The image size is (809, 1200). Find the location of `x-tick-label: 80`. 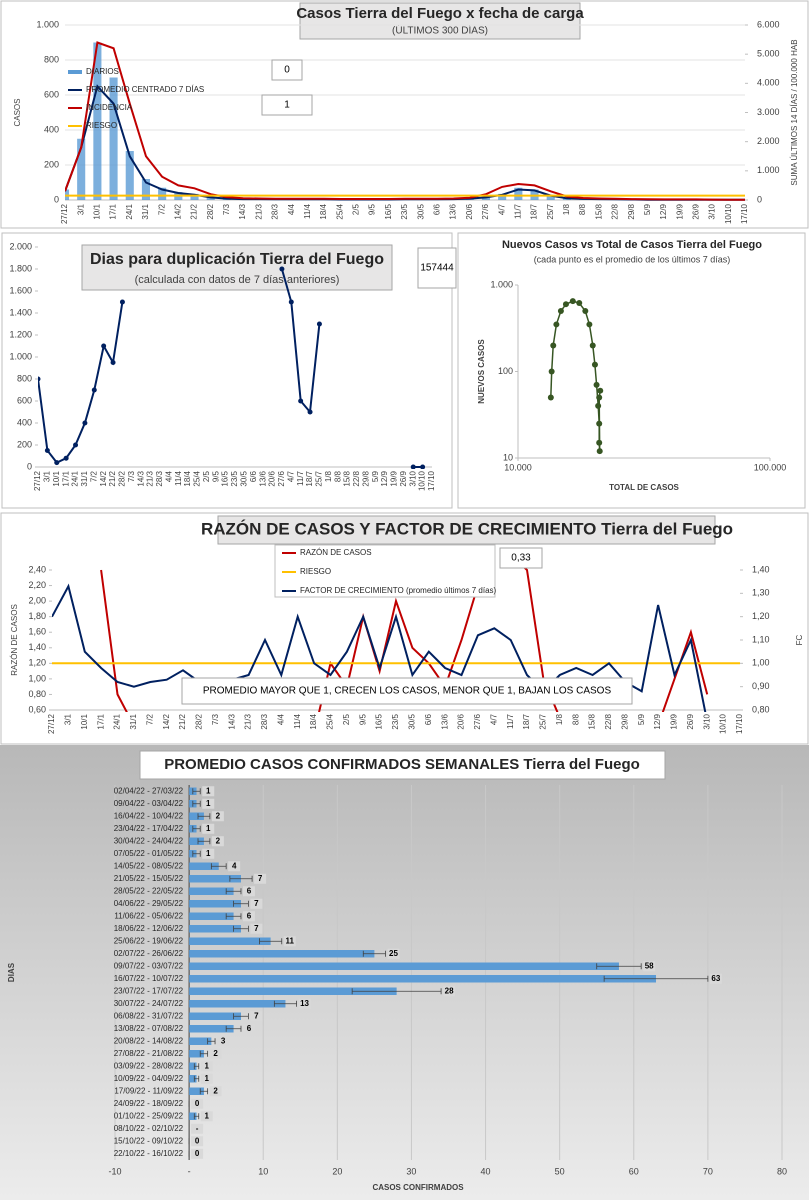

x-tick-label: 80 is located at coordinates (782, 1171).